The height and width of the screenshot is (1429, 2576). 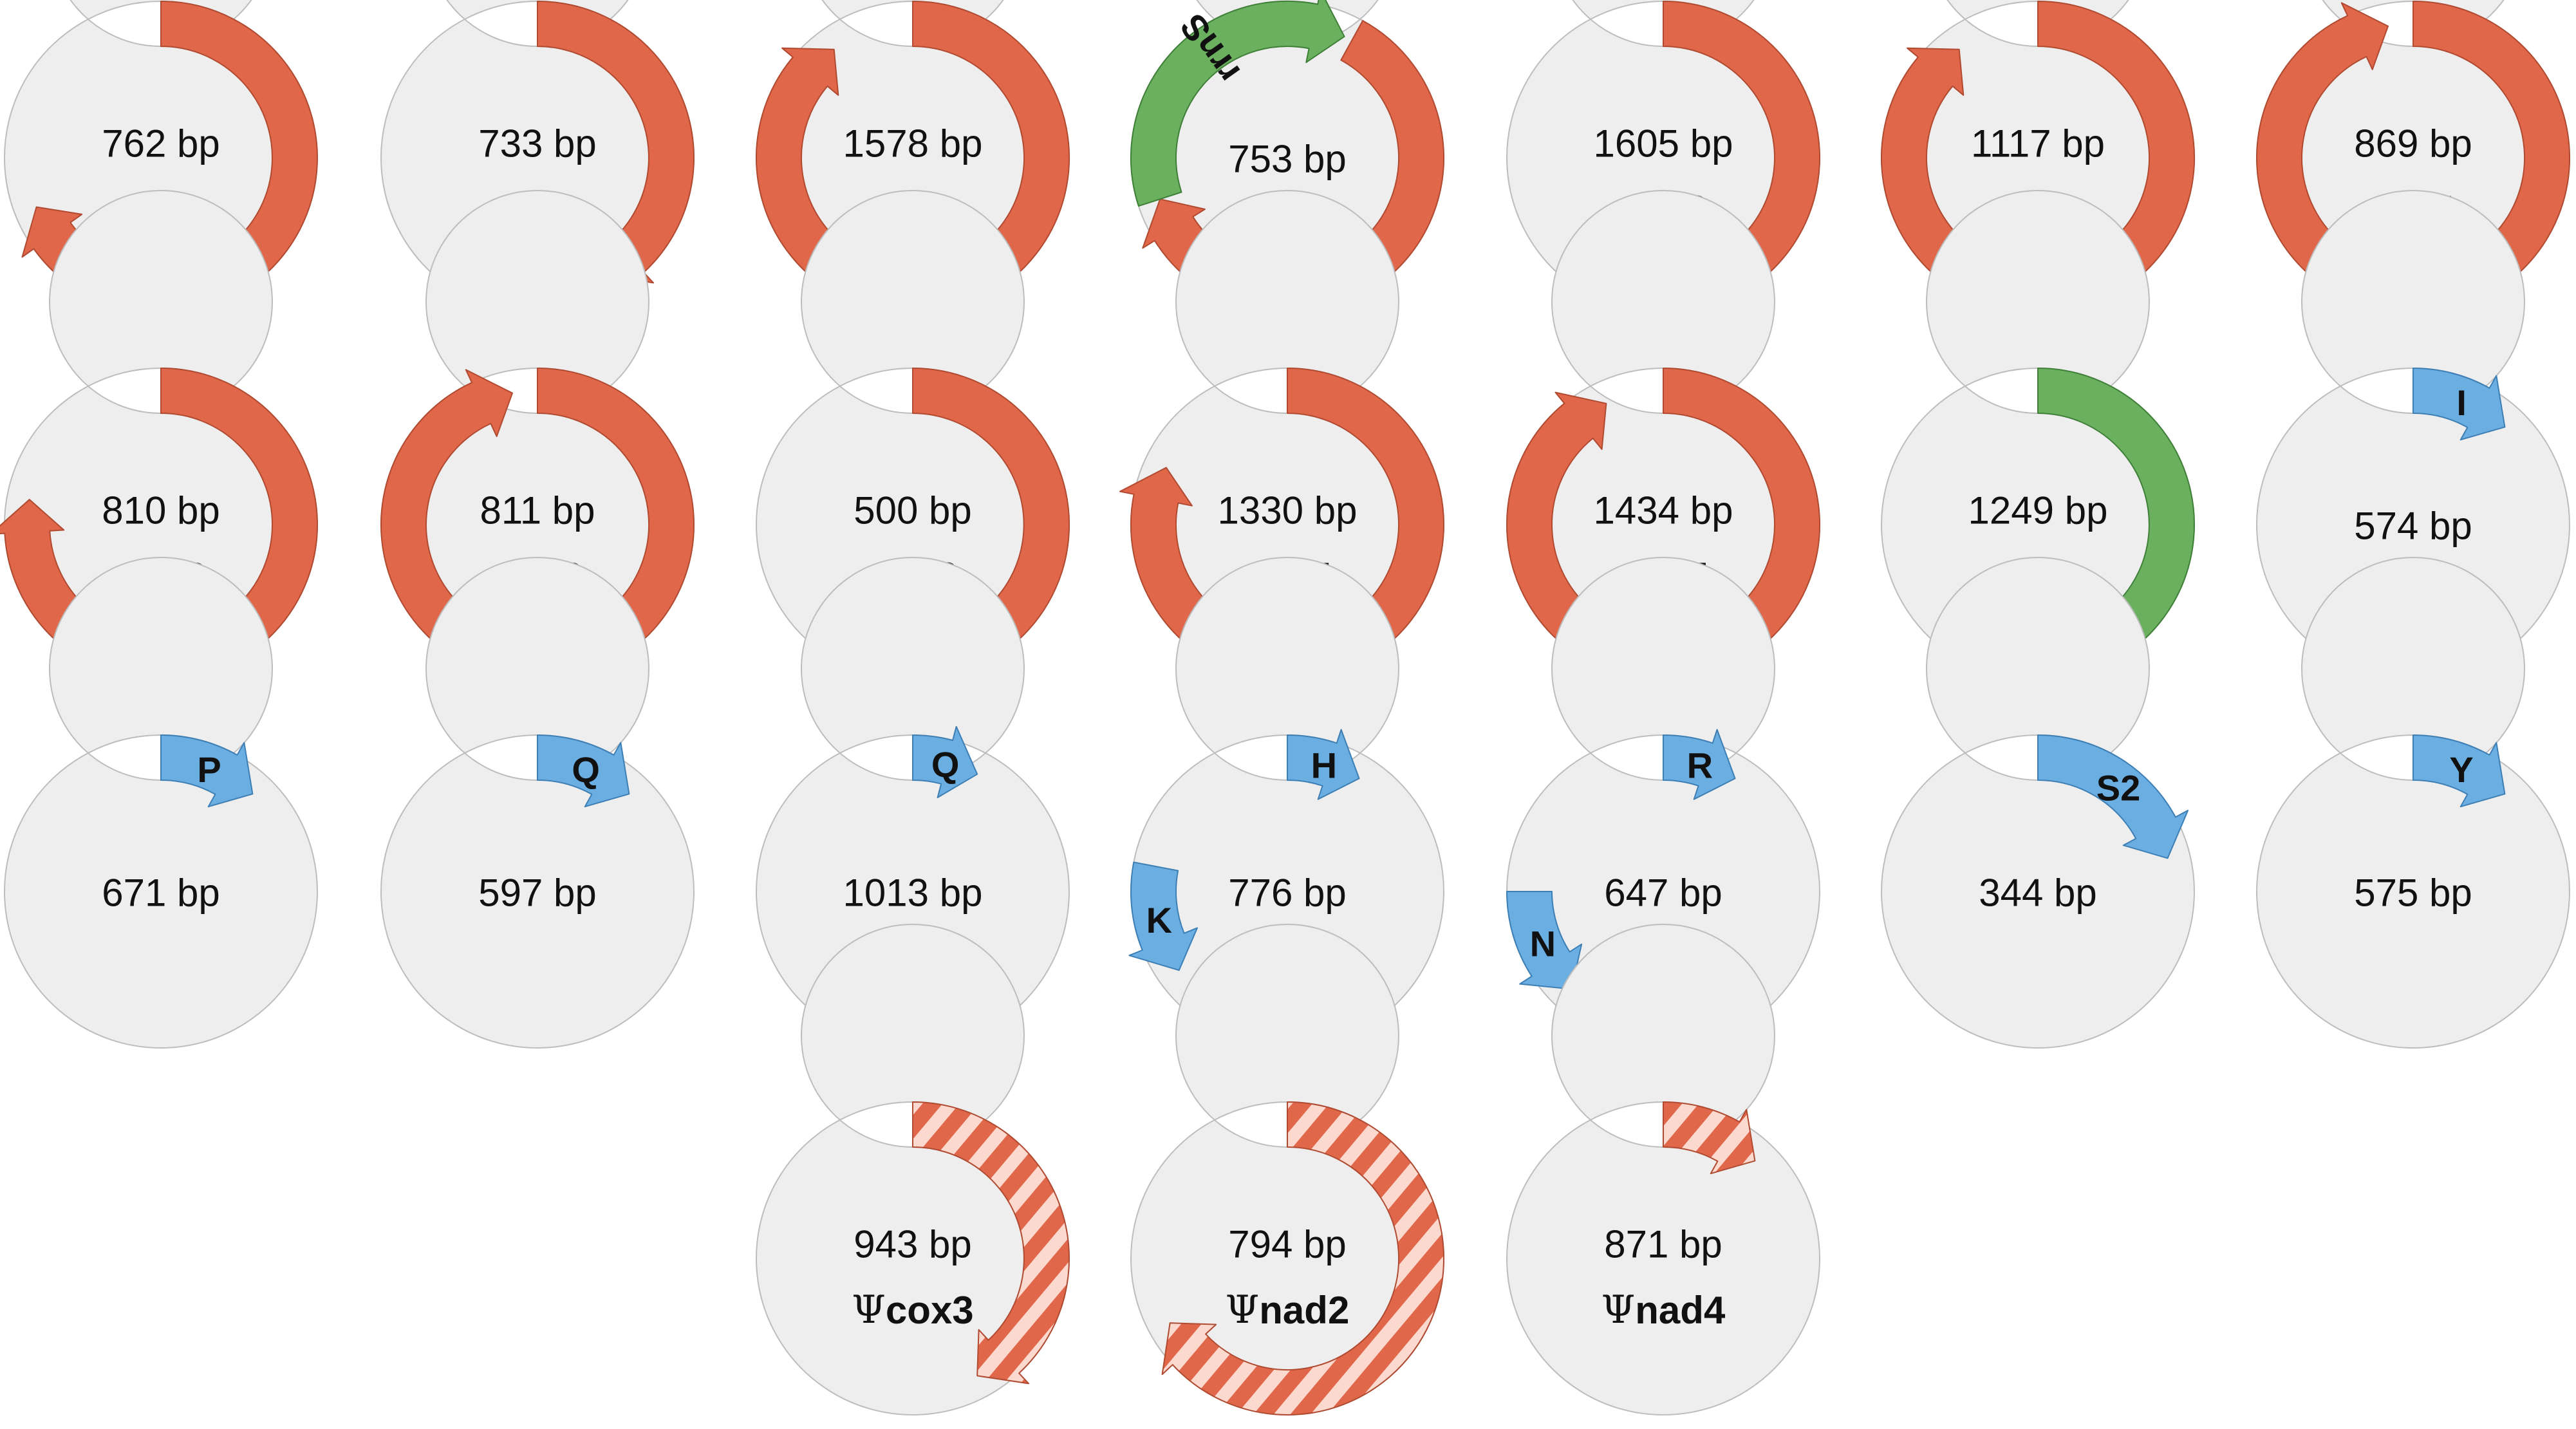 I want to click on plasmid-p21: Y 575 bp, so click(x=2413, y=803).